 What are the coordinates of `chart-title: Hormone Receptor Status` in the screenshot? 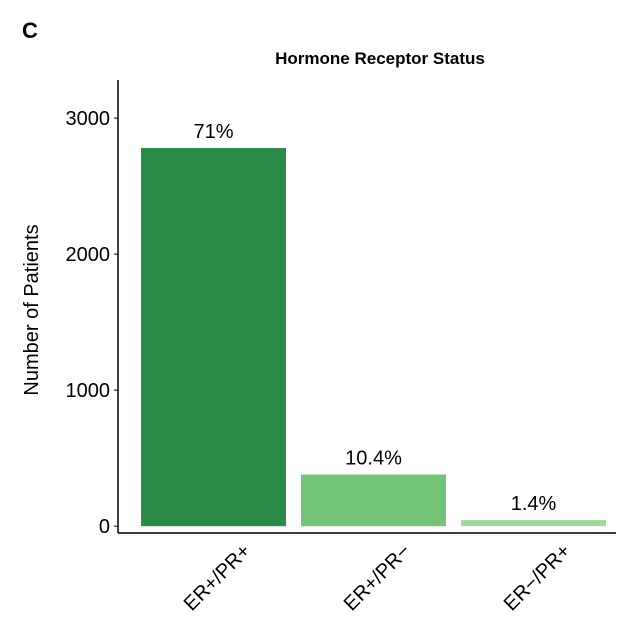 It's located at (380, 58).